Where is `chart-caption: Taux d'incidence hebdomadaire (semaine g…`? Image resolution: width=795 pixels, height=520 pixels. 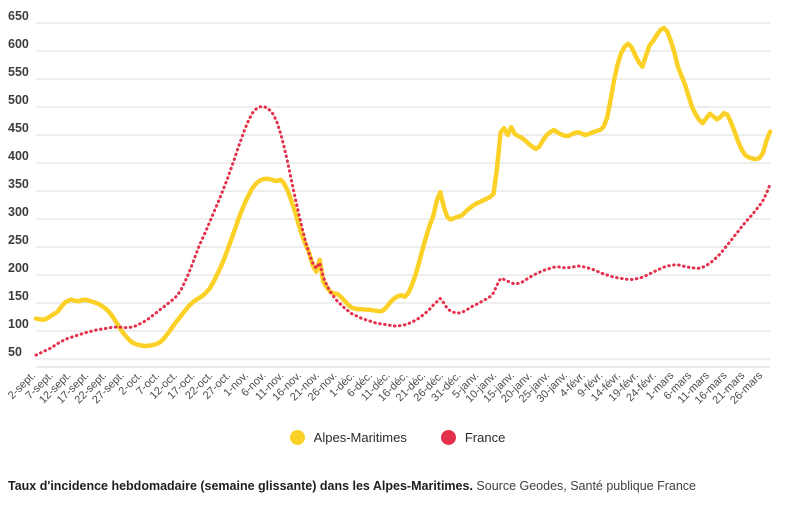 chart-caption: Taux d'incidence hebdomadaire (semaine g… is located at coordinates (401, 486).